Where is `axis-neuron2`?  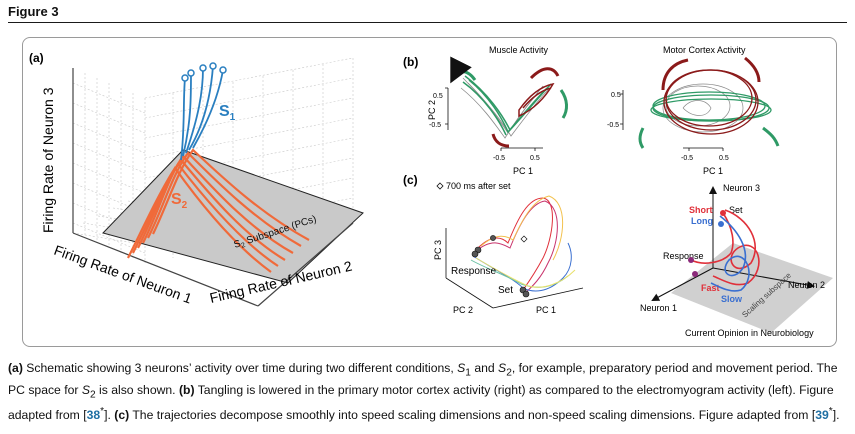 axis-neuron2 is located at coordinates (305, 264).